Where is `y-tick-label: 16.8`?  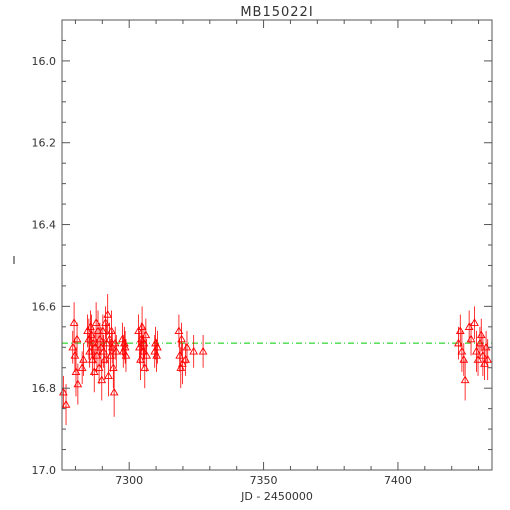
y-tick-label: 16.8 is located at coordinates (44, 388).